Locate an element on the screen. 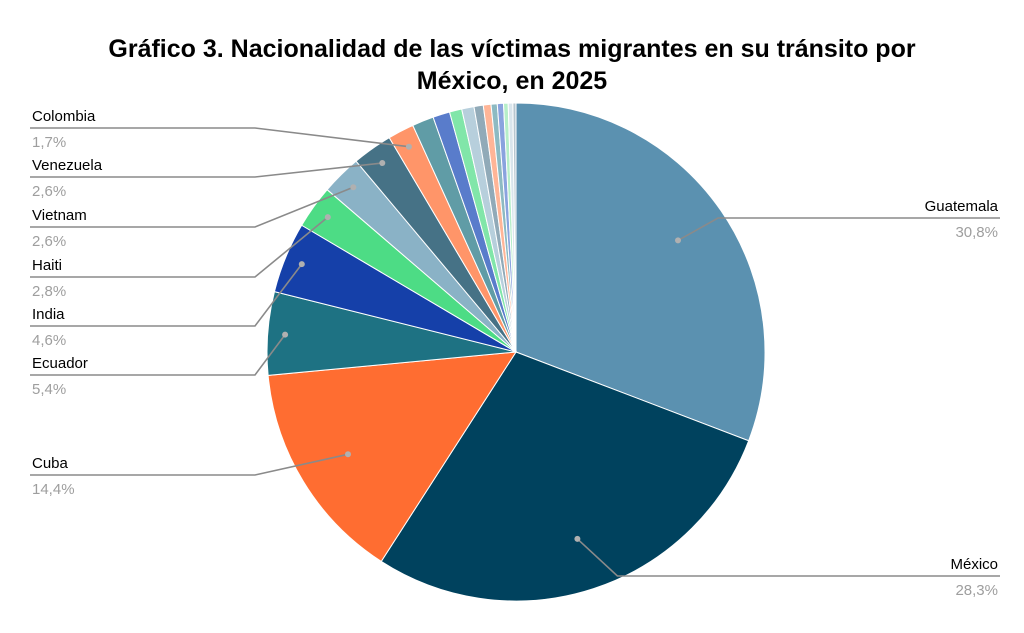 The width and height of the screenshot is (1024, 633). slice-label-colombia: Colombia is located at coordinates (64, 116).